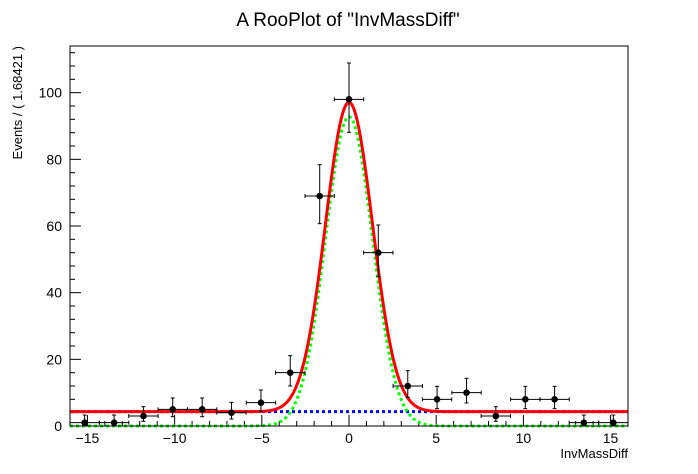 This screenshot has height=474, width=698. What do you see at coordinates (58, 426) in the screenshot?
I see `y-tick-label: 0` at bounding box center [58, 426].